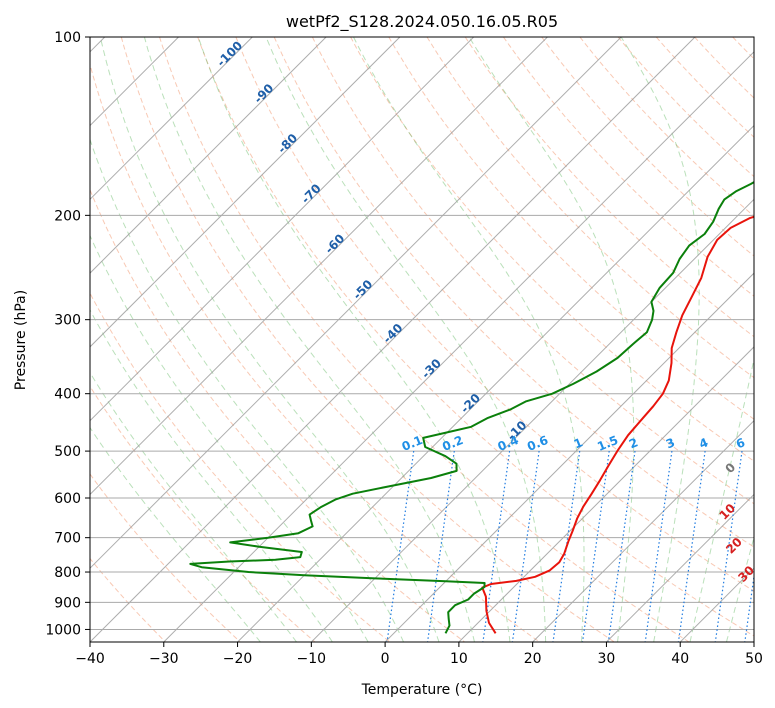  I want to click on y-tick-label: 300, so click(67, 321).